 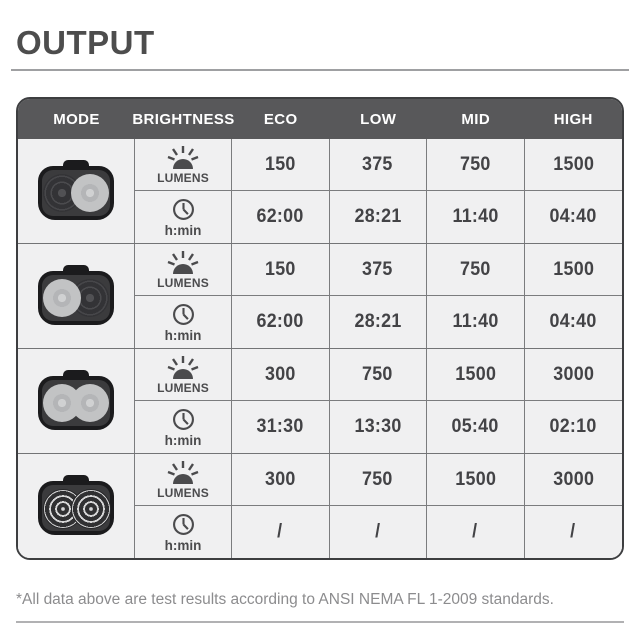 I want to click on column-header-eco: ECO, so click(x=280, y=119).